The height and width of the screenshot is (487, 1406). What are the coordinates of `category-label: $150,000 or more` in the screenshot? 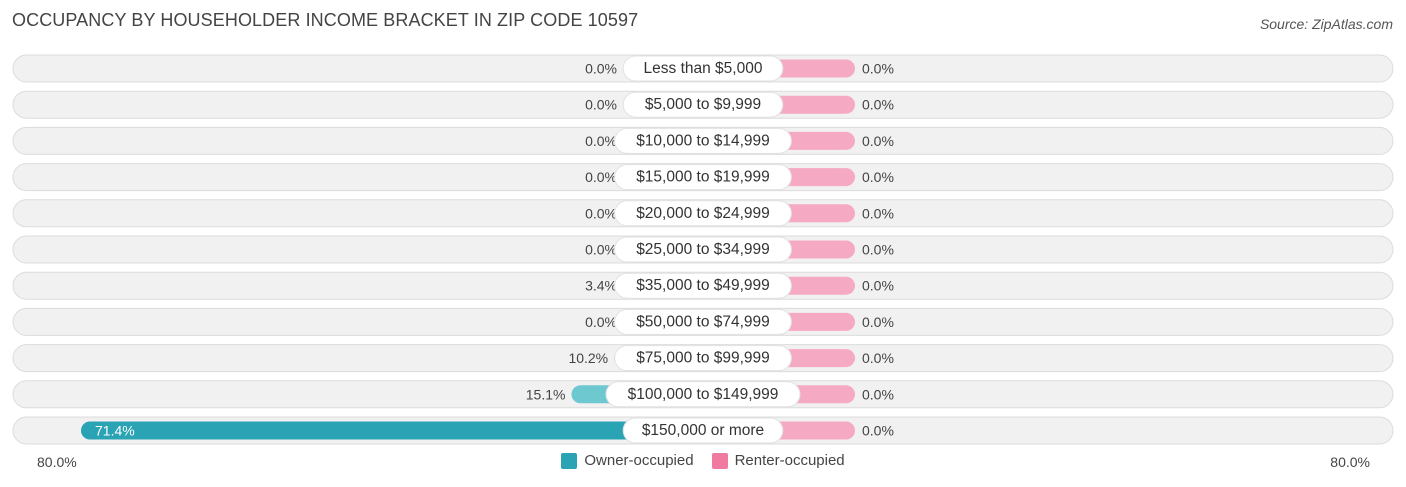 It's located at (703, 430).